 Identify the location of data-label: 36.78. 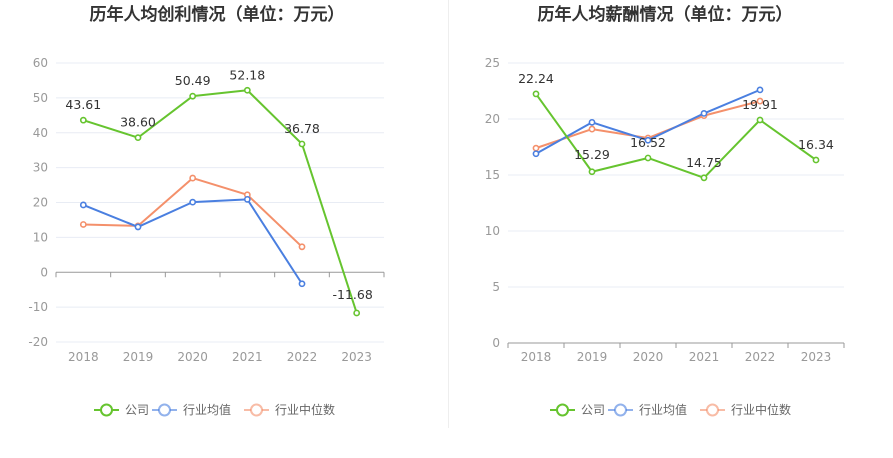
(302, 128).